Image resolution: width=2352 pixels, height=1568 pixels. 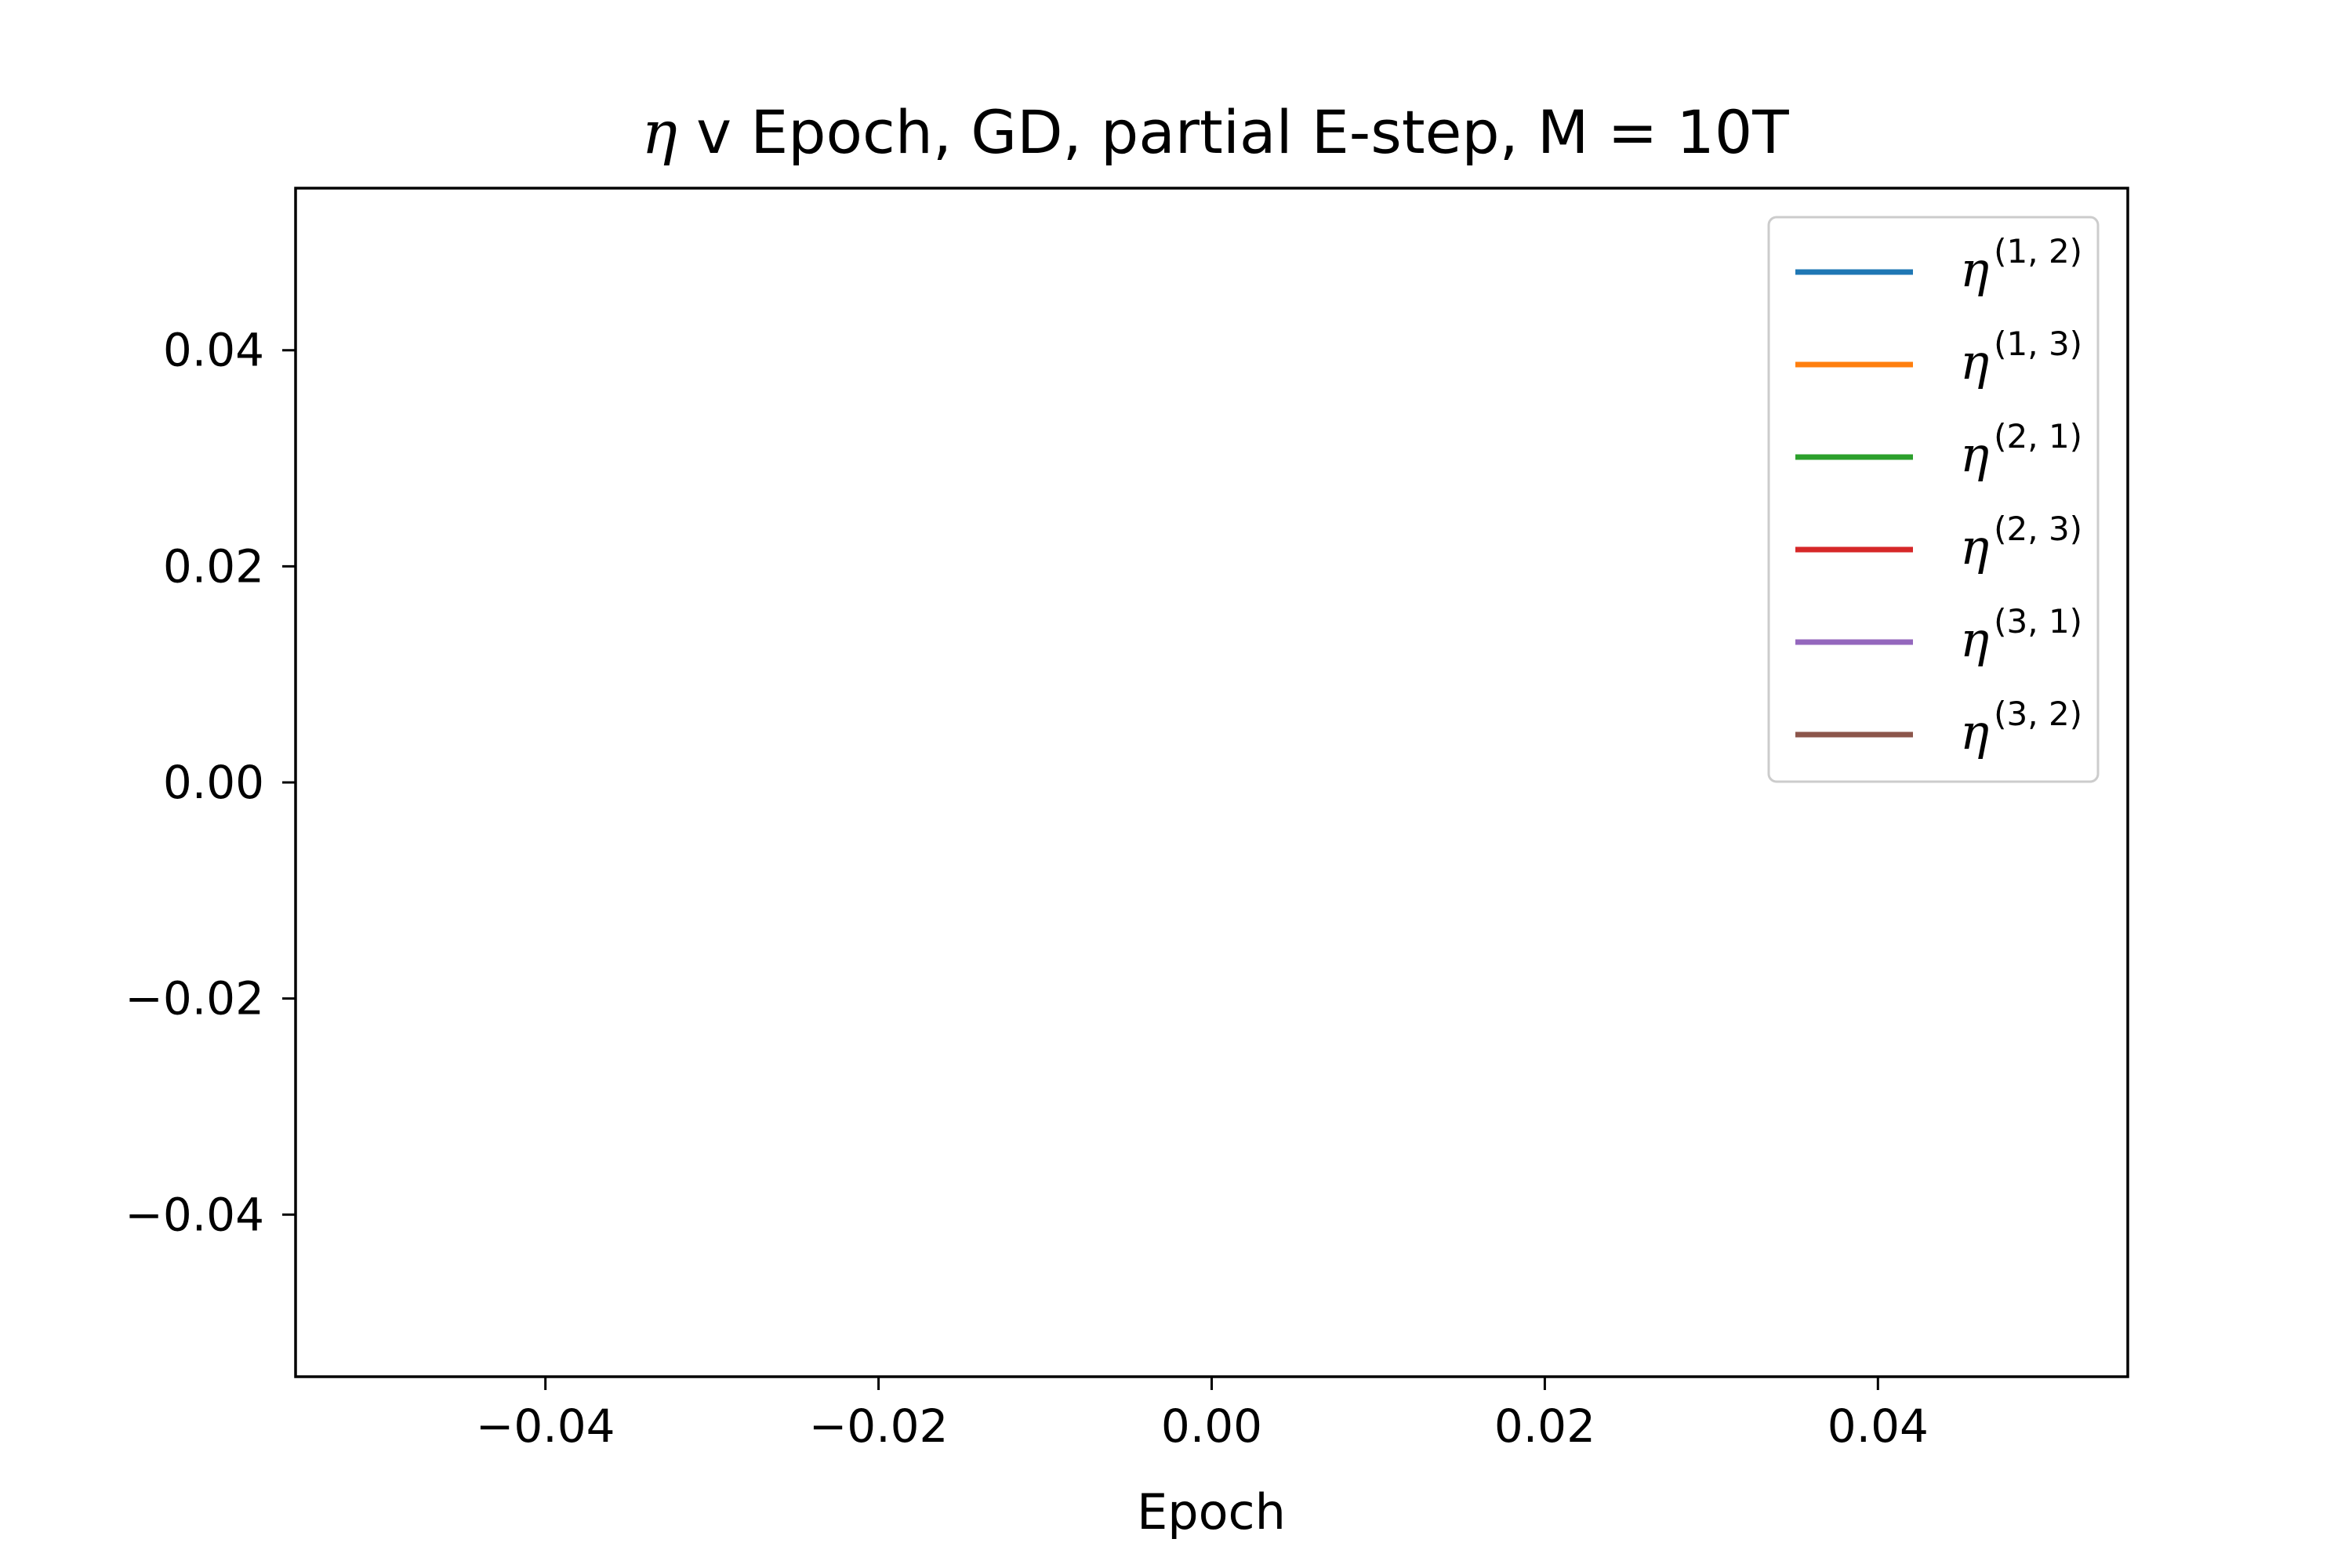 I want to click on y-tick-label: 0.00, so click(x=213, y=782).